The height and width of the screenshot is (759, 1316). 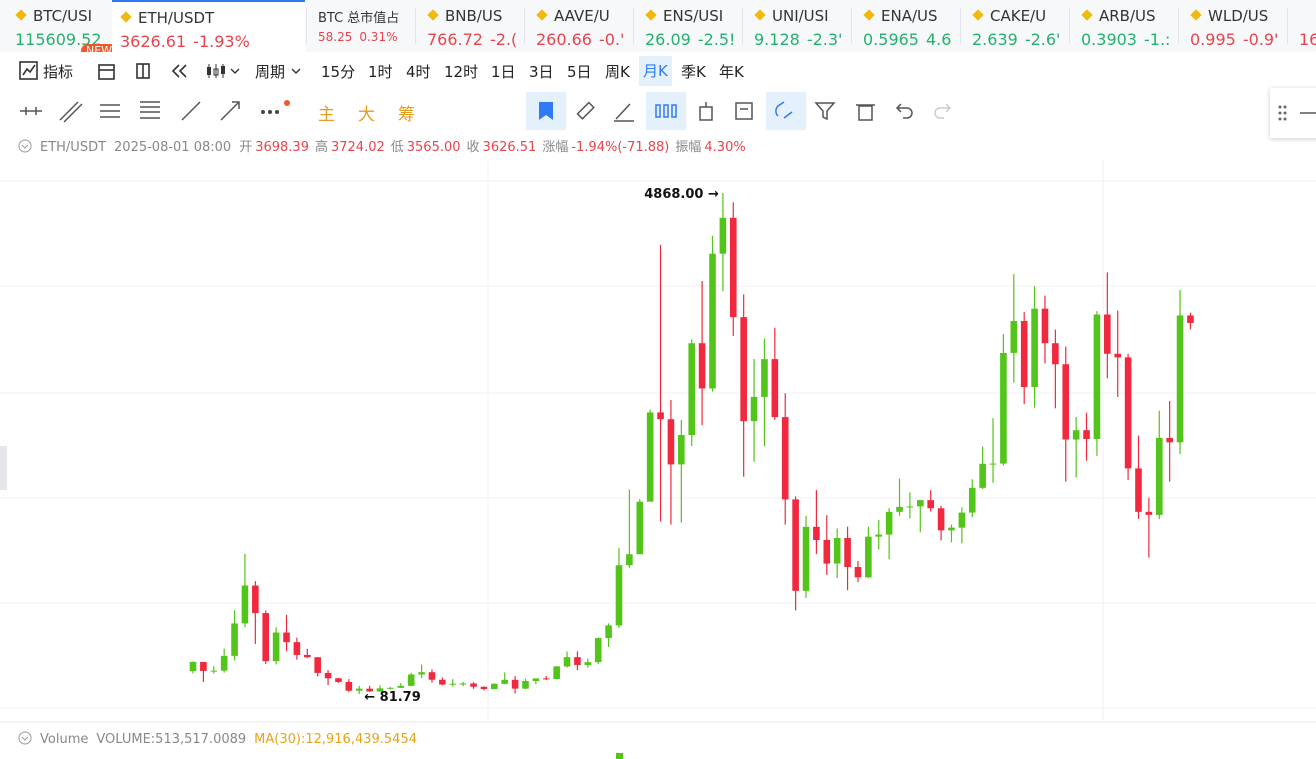 I want to click on ticker-quote: 16, so click(x=1307, y=39).